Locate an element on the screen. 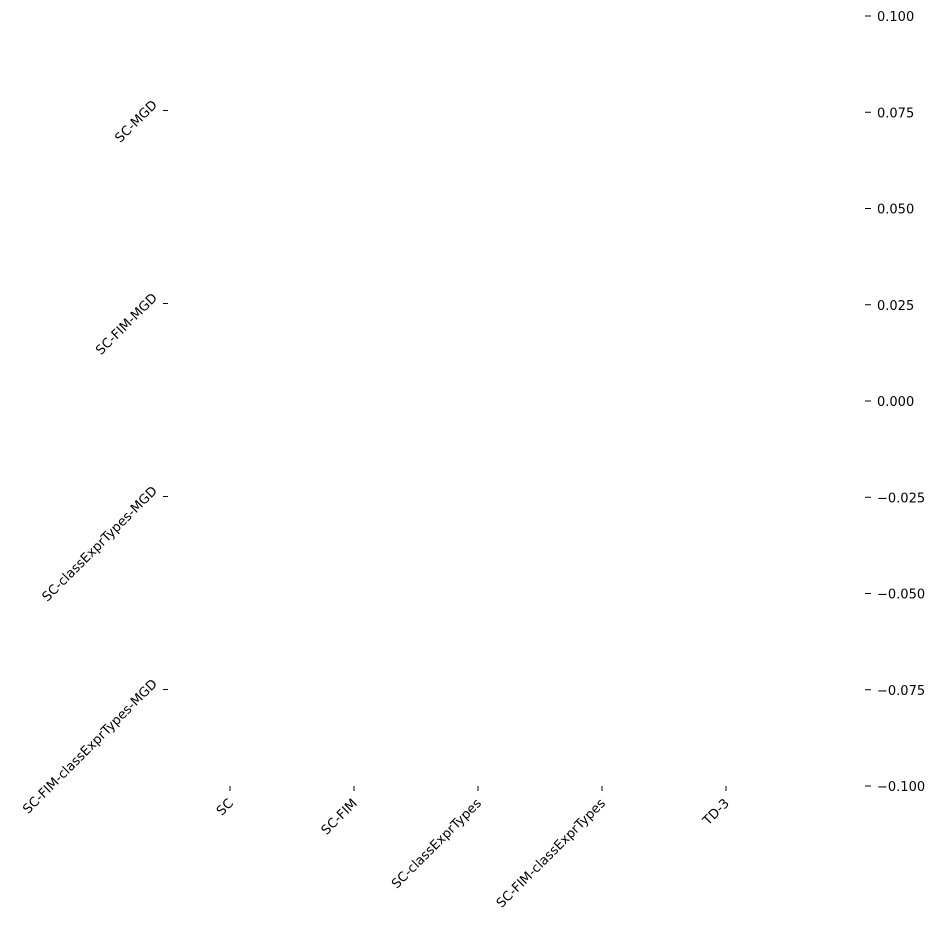  colorbar-tick-label: 0.000 is located at coordinates (895, 402).